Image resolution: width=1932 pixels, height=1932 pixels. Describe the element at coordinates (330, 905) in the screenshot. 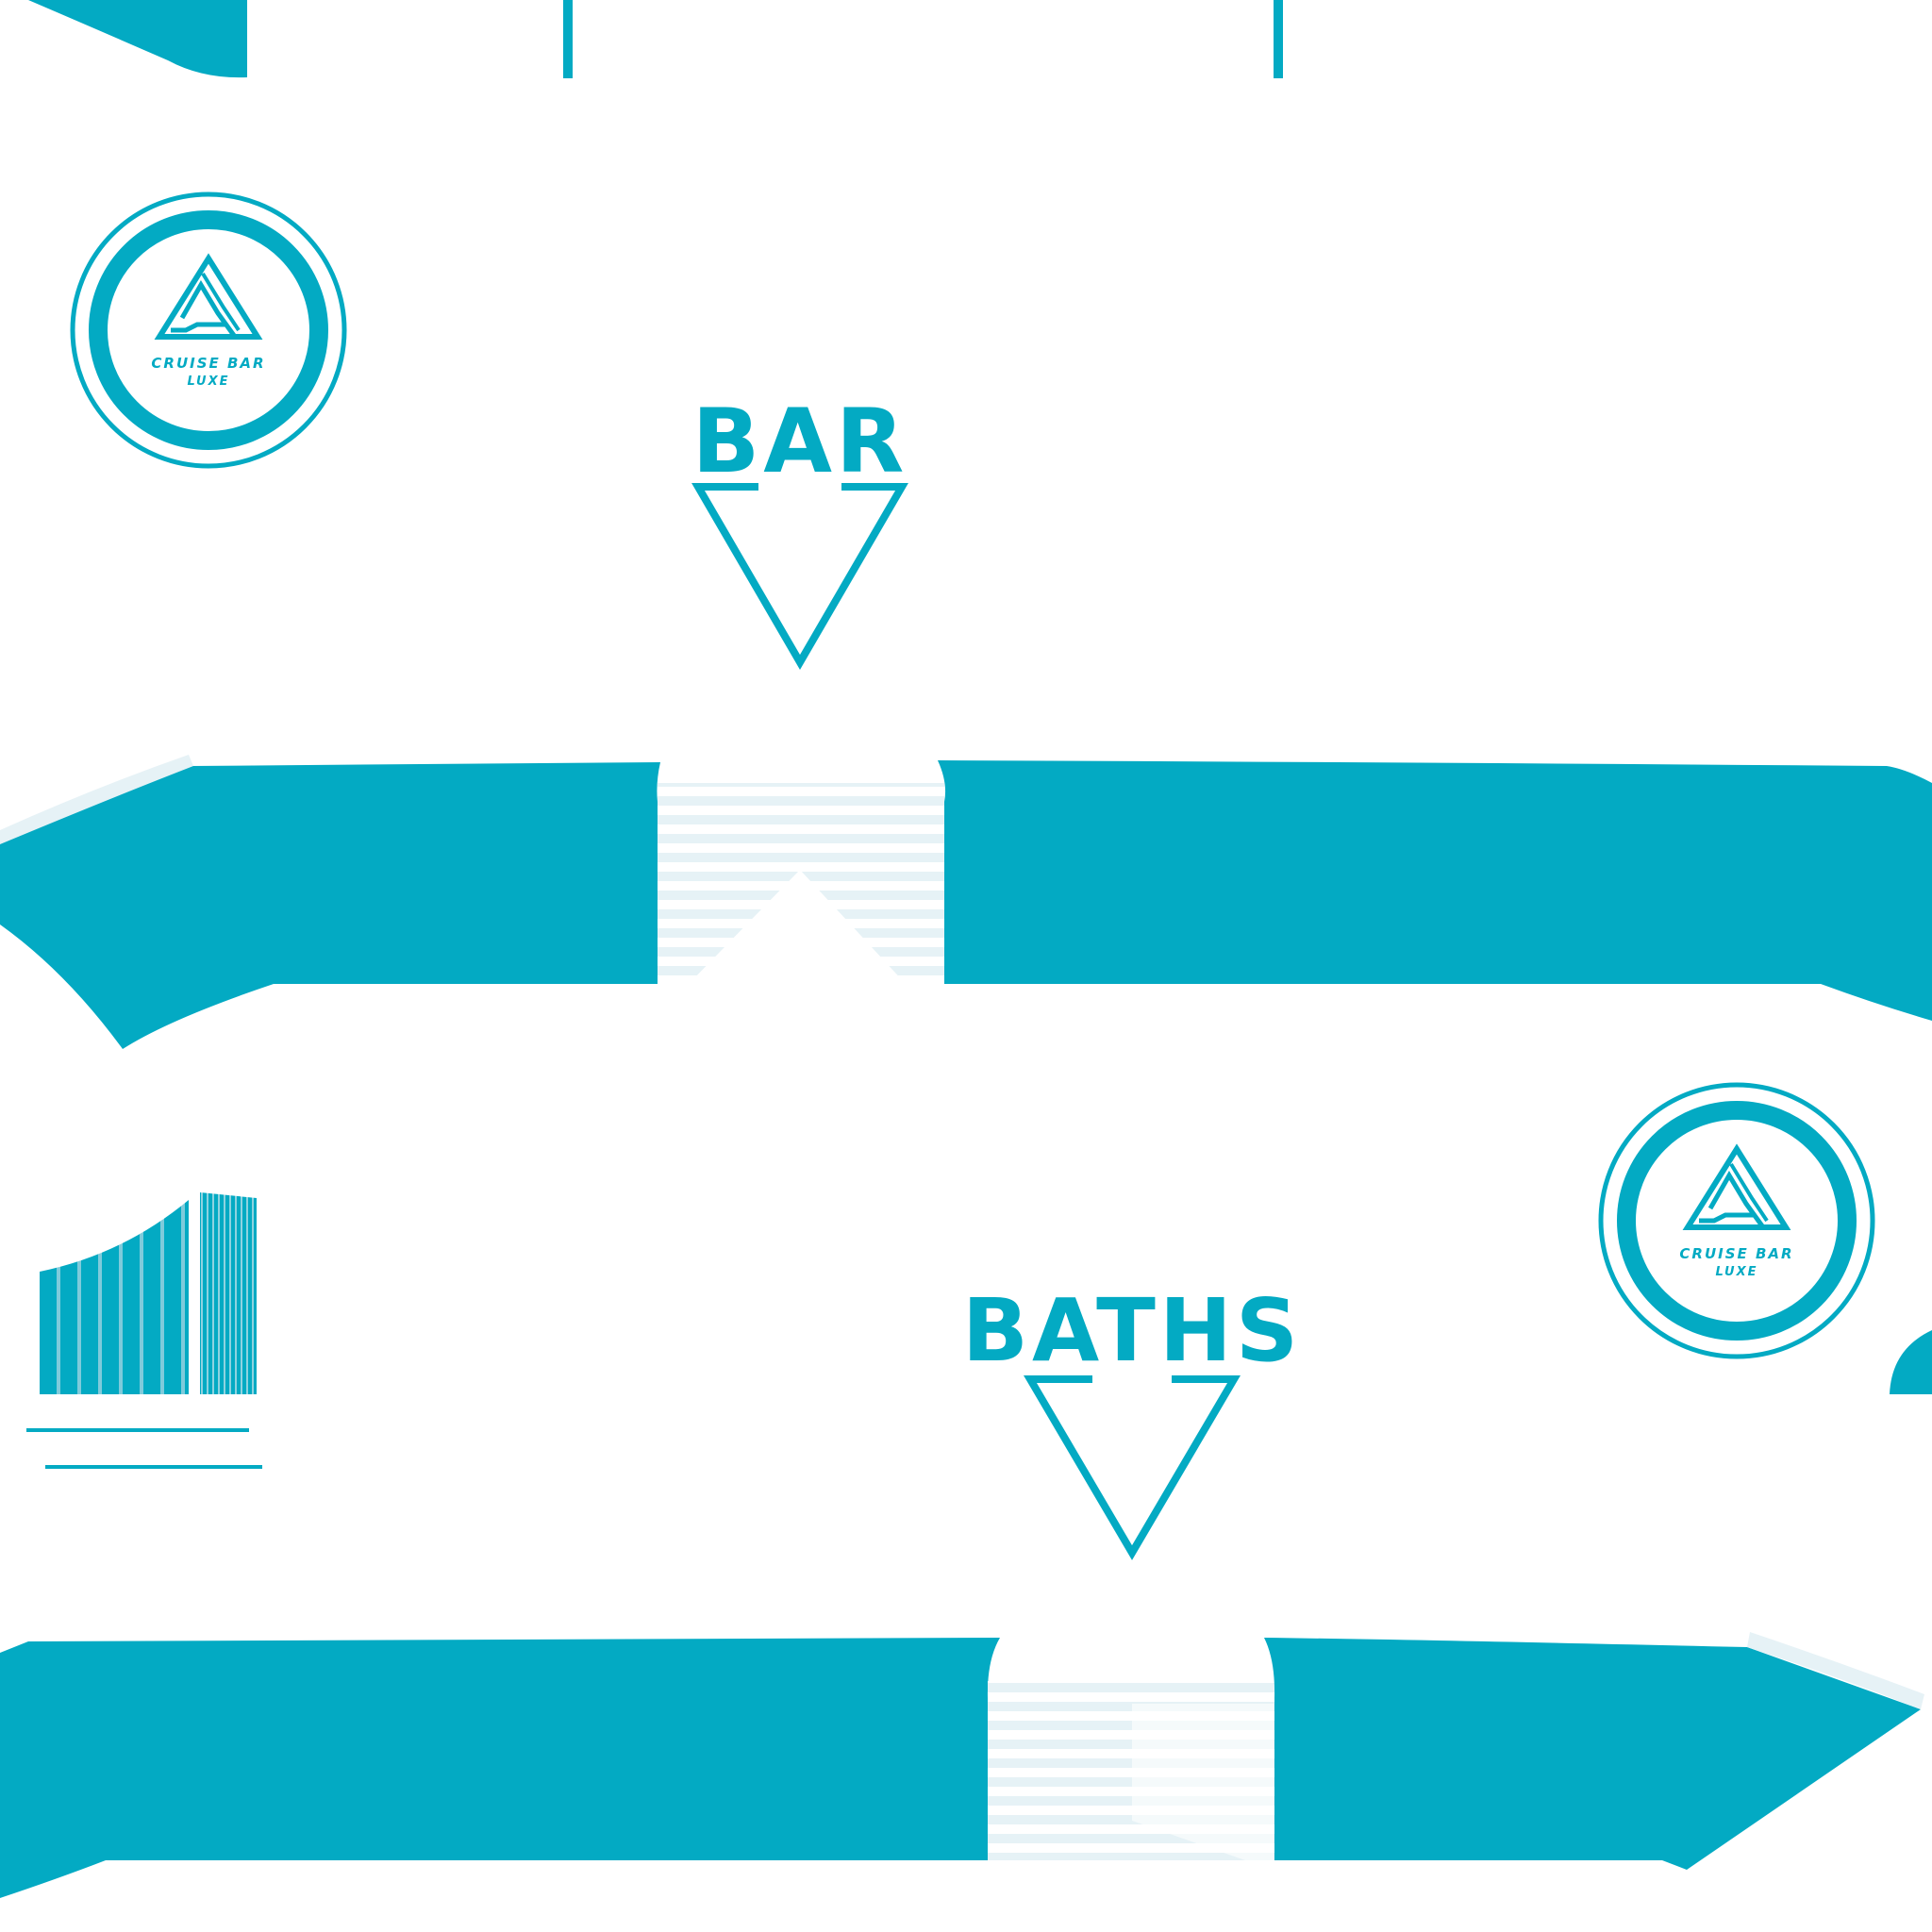

I see `band-left-piece` at that location.